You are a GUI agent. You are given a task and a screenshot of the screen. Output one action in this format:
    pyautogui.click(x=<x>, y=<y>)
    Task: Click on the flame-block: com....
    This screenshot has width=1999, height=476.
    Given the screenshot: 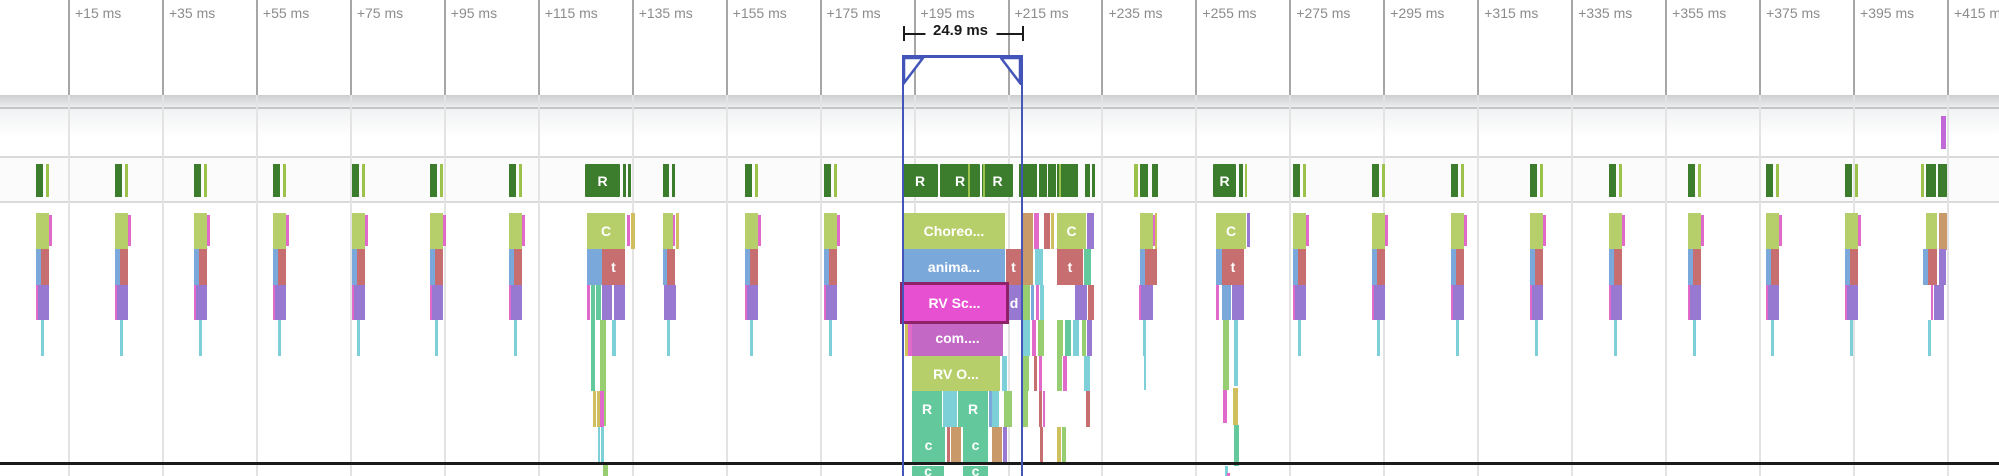 What is the action you would take?
    pyautogui.click(x=957, y=338)
    